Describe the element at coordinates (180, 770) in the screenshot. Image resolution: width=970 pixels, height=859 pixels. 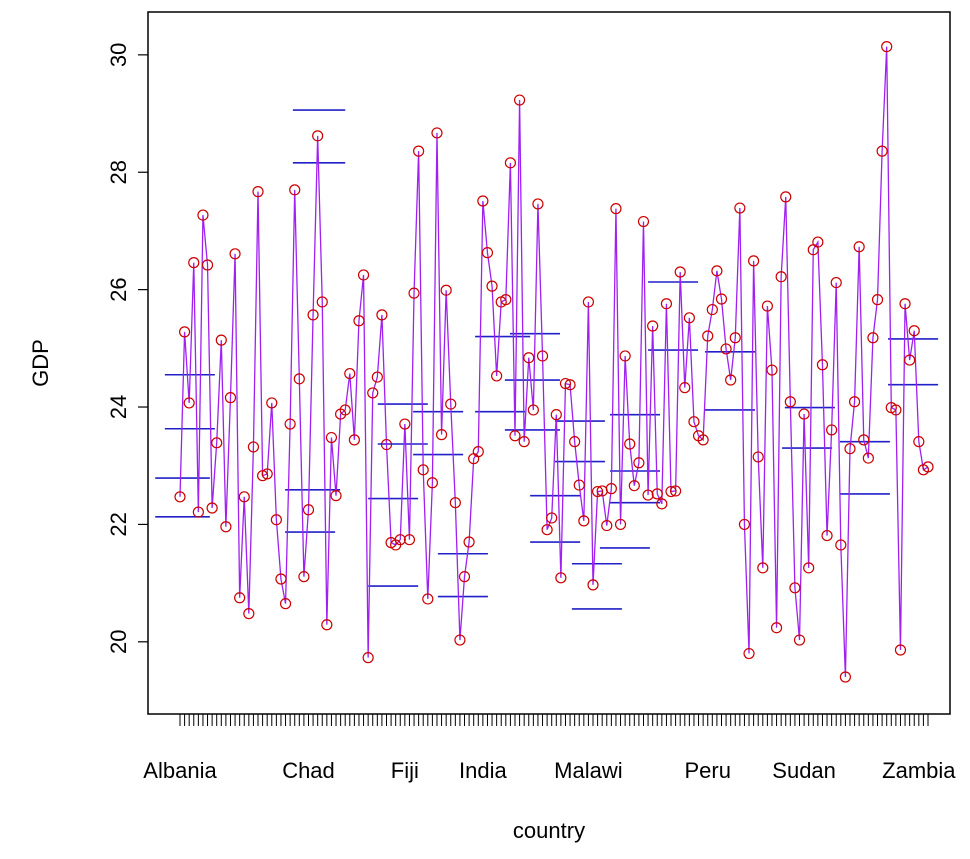
I see `x-tick-label: Albania` at that location.